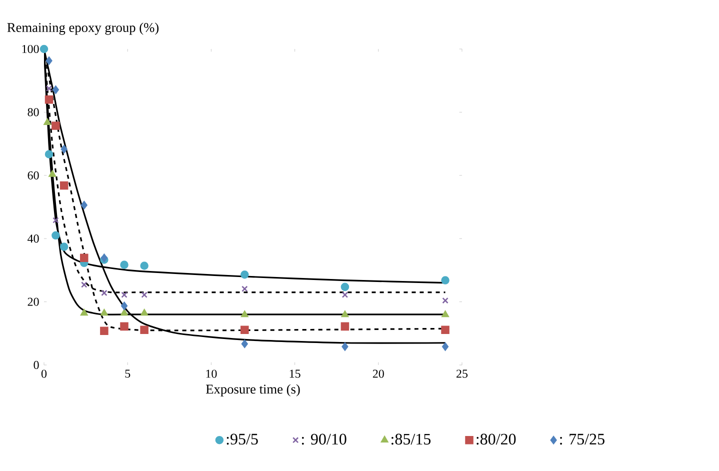  Describe the element at coordinates (242, 439) in the screenshot. I see `legend-label: :95/5` at that location.